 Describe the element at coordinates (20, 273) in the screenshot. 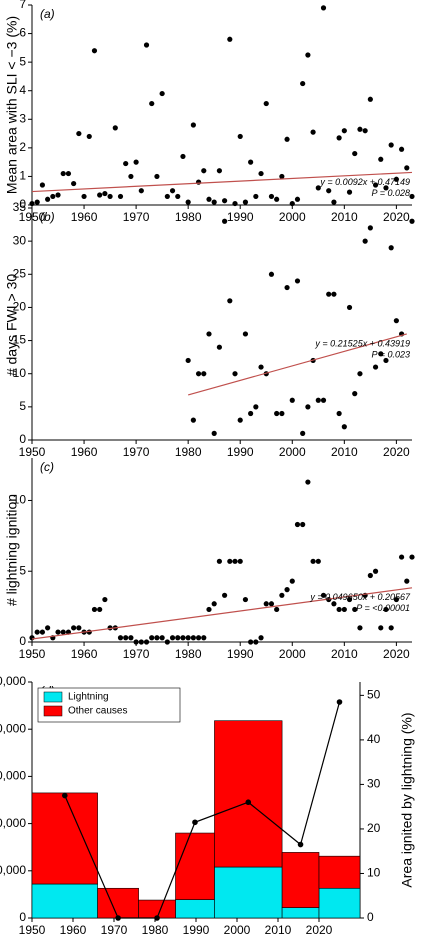

I see `y-tick-label: 25` at that location.